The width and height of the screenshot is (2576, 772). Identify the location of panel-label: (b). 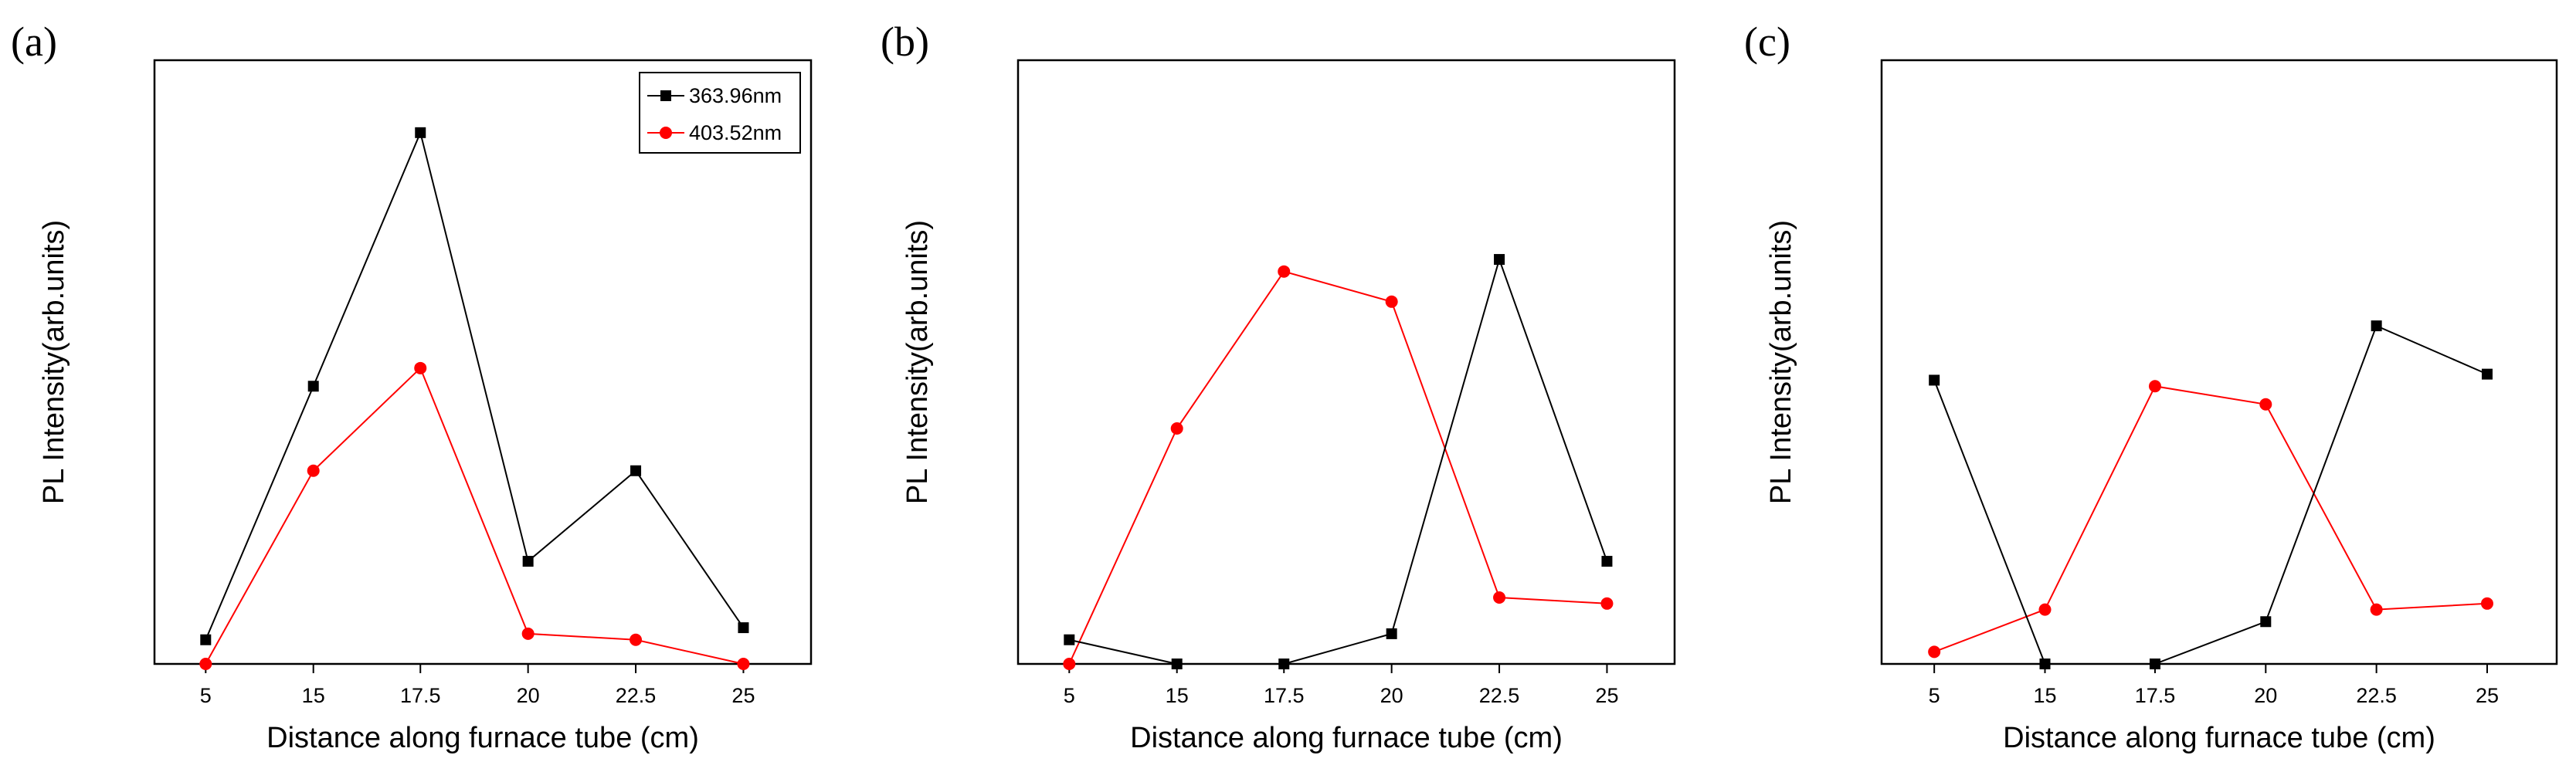
(905, 42).